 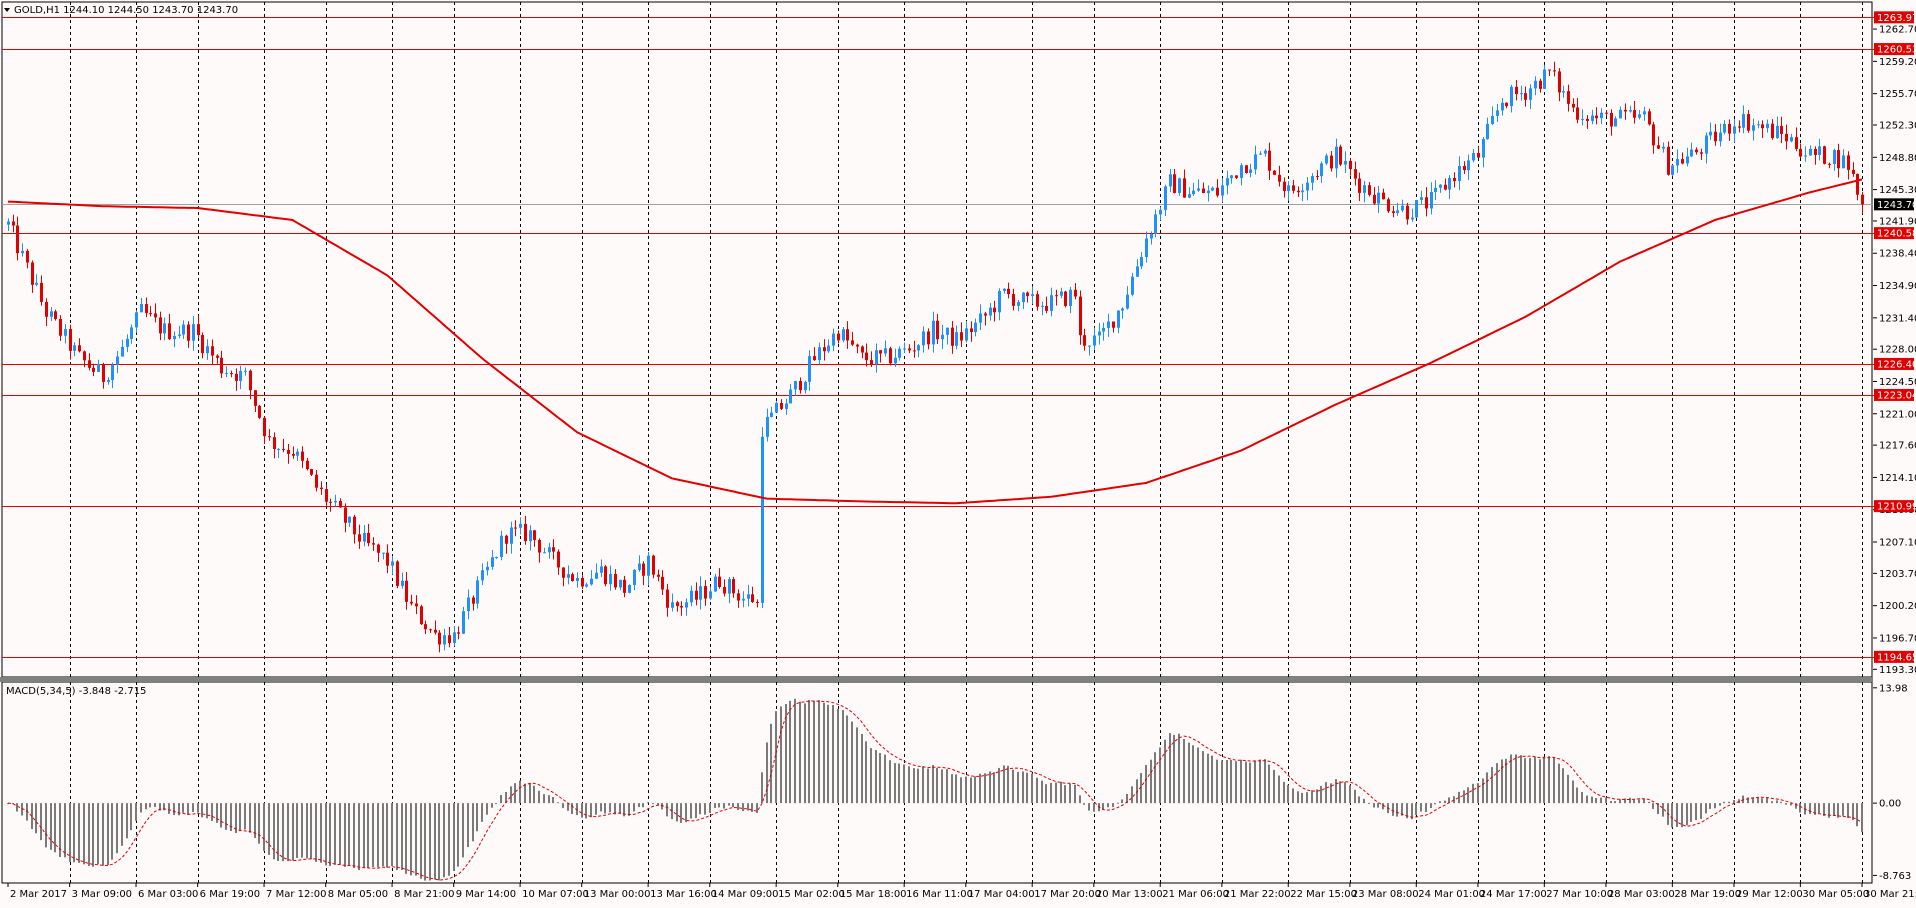 I want to click on x-axis-tick-label: 2 Mar 2017, so click(x=38, y=894).